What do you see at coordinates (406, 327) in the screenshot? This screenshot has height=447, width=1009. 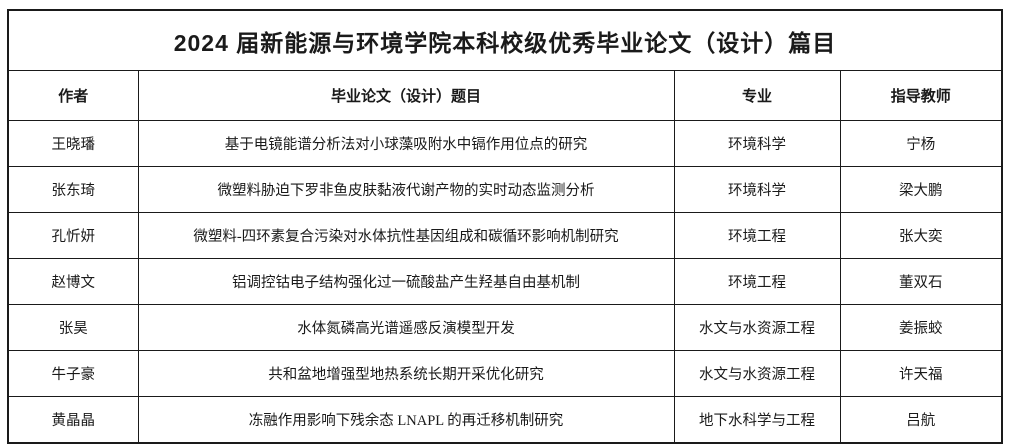 I see `thesis-title-cell: 水体氮磷高光谱遥感反演模型开发` at bounding box center [406, 327].